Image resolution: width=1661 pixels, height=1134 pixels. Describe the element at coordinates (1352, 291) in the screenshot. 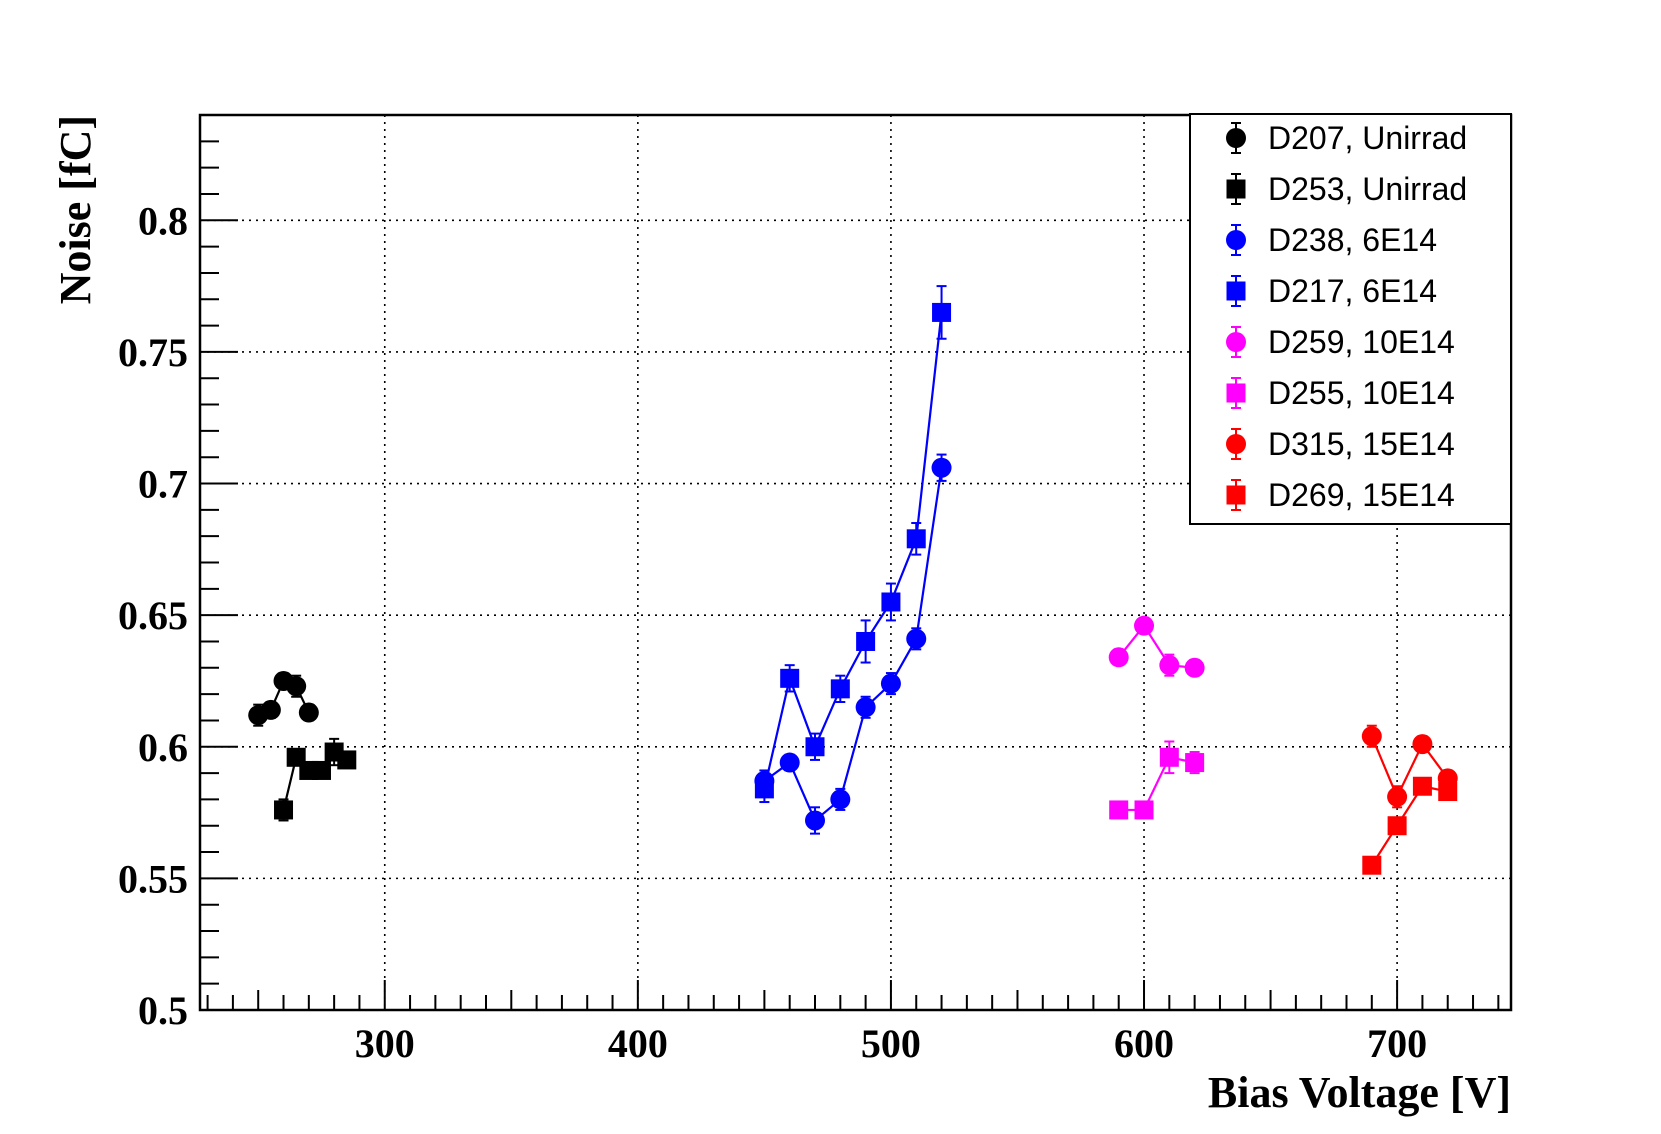

I see `legend-label: D217, 6E14` at that location.